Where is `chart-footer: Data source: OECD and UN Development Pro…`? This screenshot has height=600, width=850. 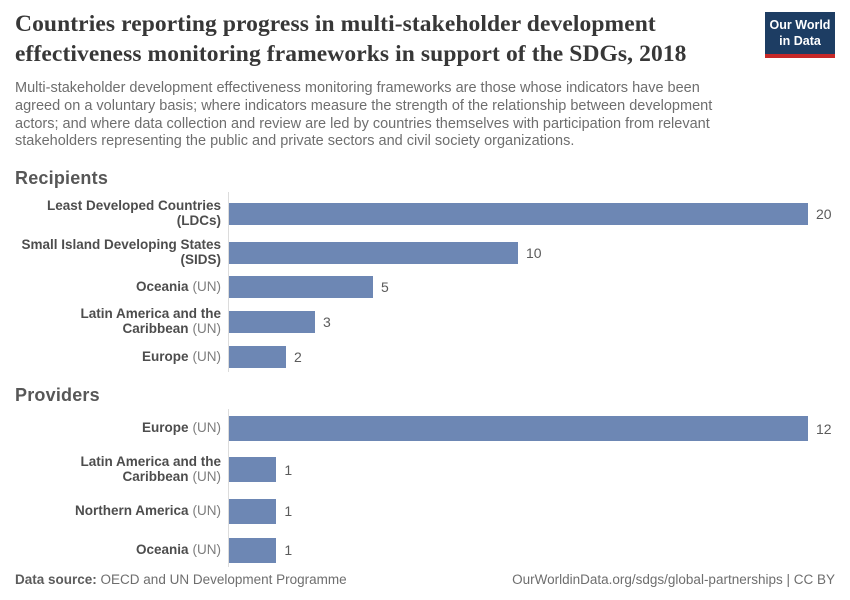
chart-footer: Data source: OECD and UN Development Pro… is located at coordinates (425, 579).